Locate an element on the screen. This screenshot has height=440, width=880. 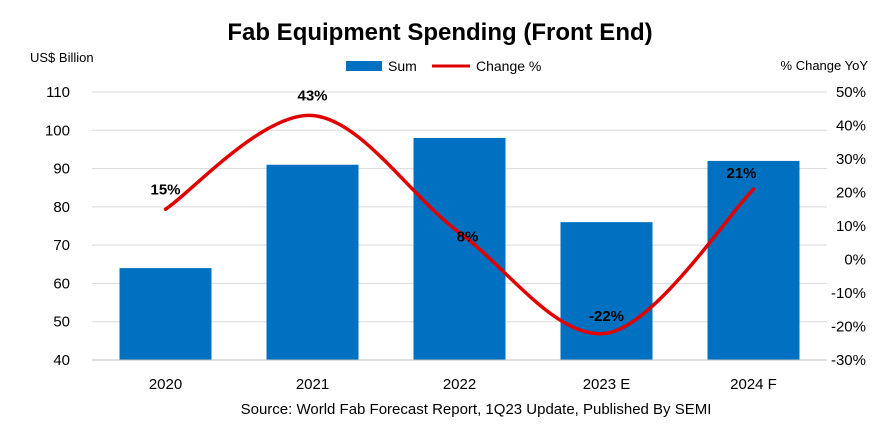
right-tick-label: -20% is located at coordinates (848, 327).